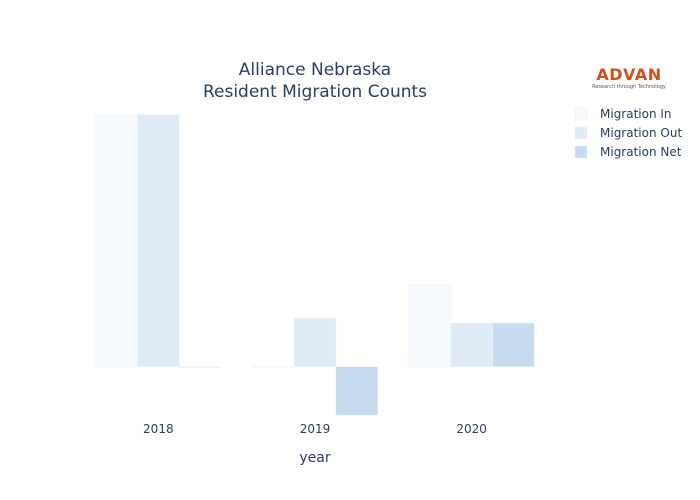  Describe the element at coordinates (273, 367) in the screenshot. I see `bar-migration-in-2019` at that location.